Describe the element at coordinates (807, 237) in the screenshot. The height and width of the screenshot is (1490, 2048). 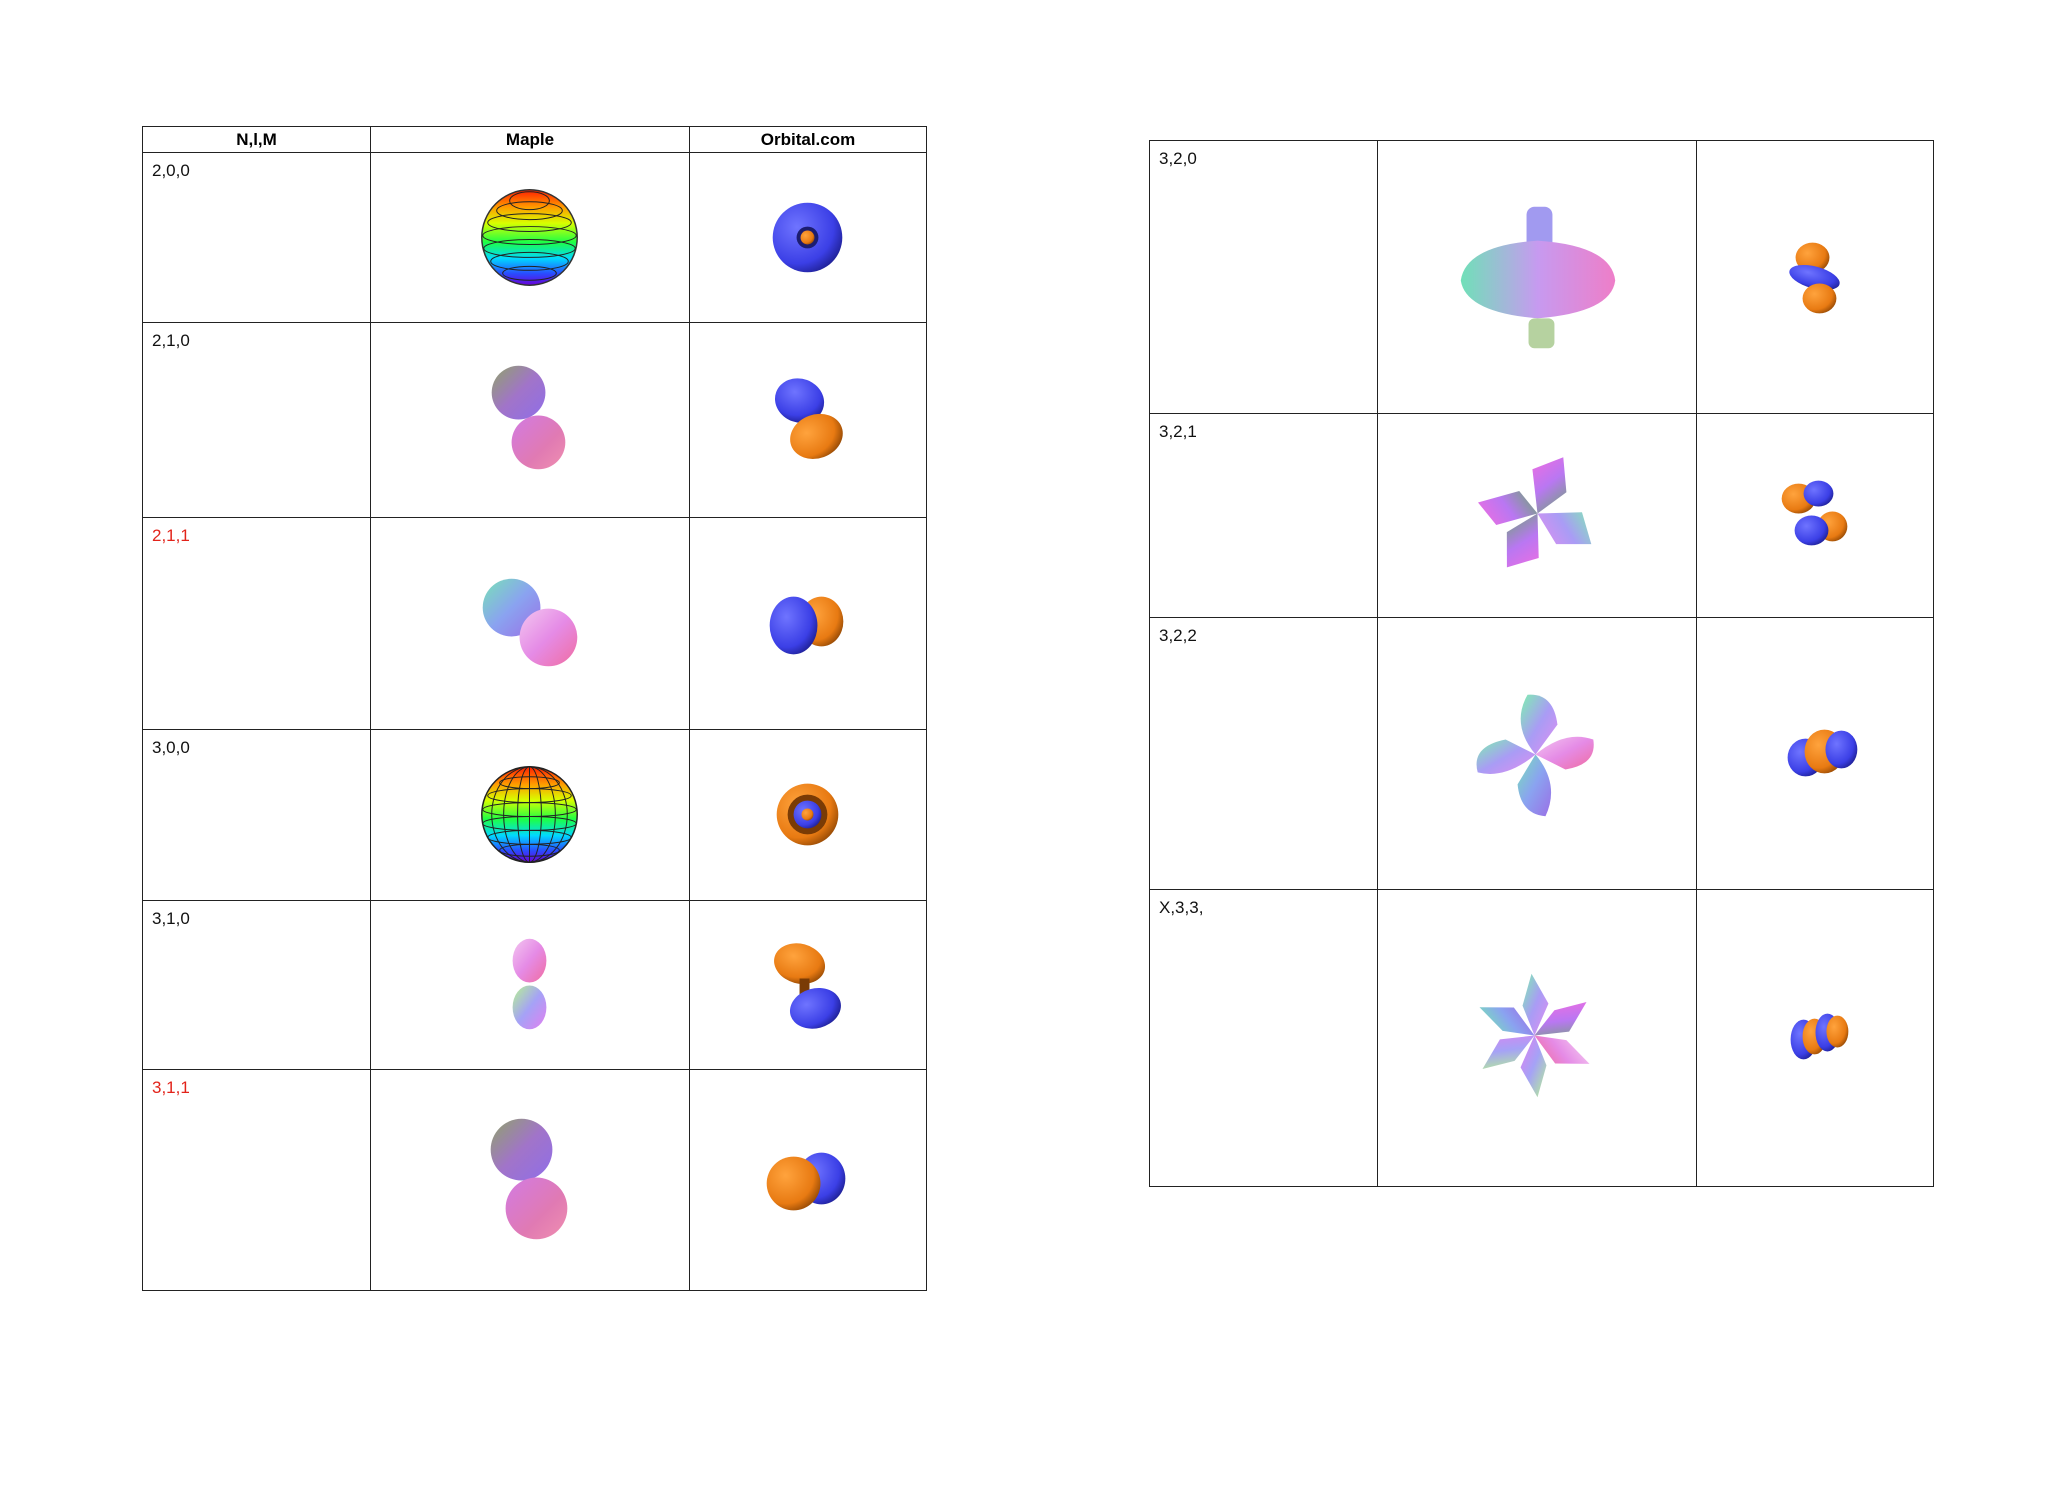
I see `blue-s-orbital-icon` at that location.